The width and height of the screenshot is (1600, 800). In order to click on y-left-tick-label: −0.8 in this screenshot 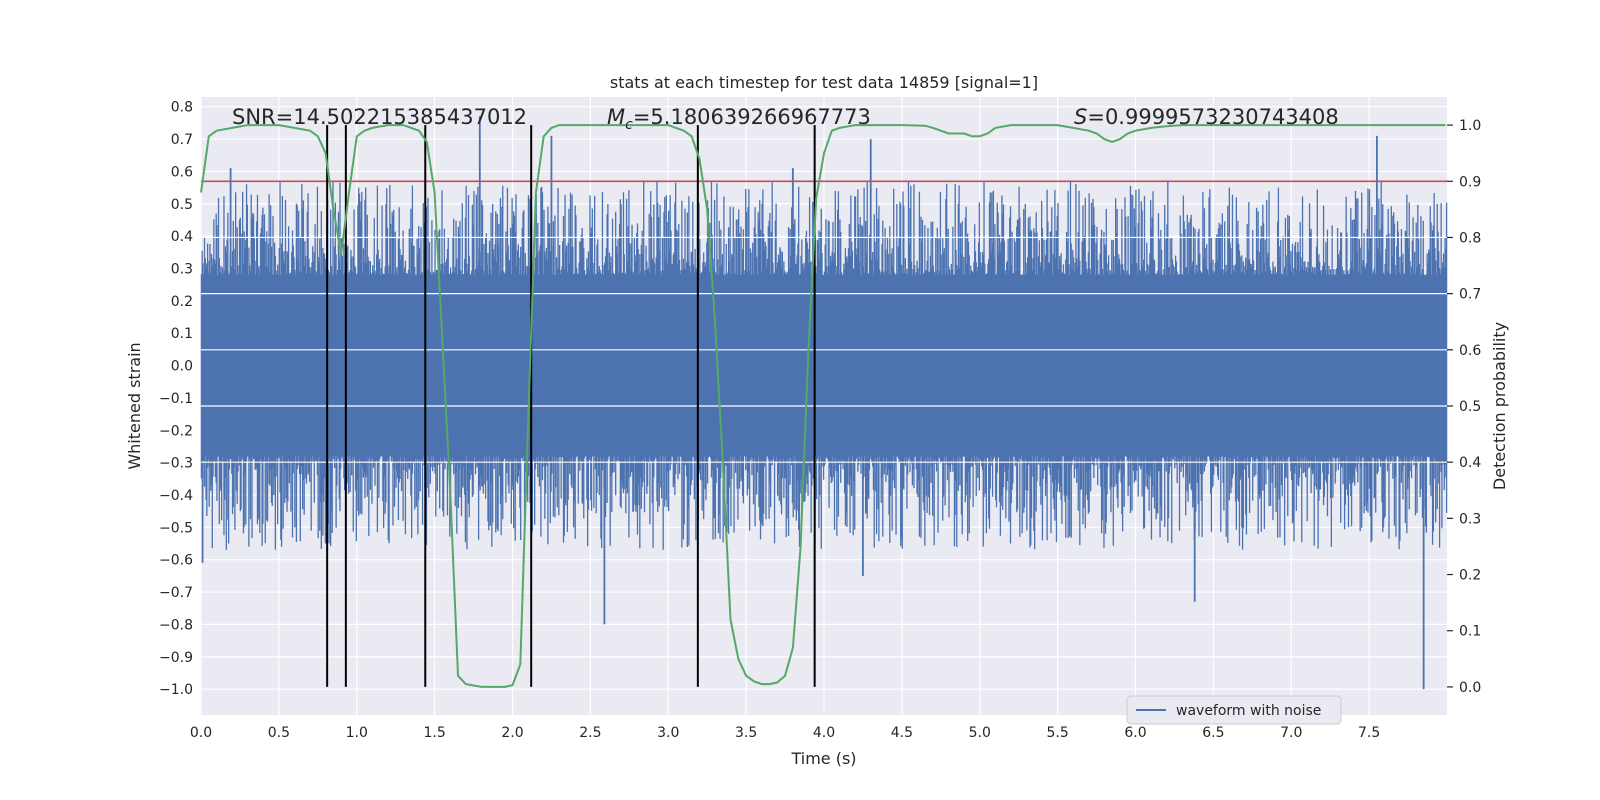, I will do `click(176, 625)`.